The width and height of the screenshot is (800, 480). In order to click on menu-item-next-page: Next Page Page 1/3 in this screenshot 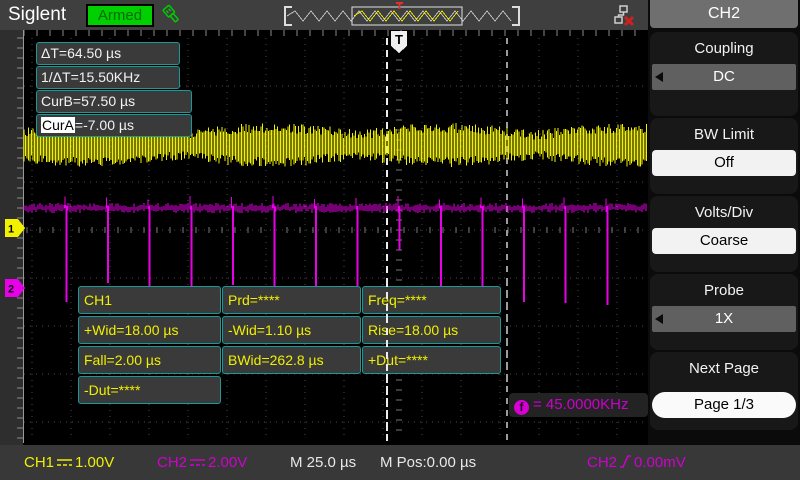, I will do `click(724, 391)`.